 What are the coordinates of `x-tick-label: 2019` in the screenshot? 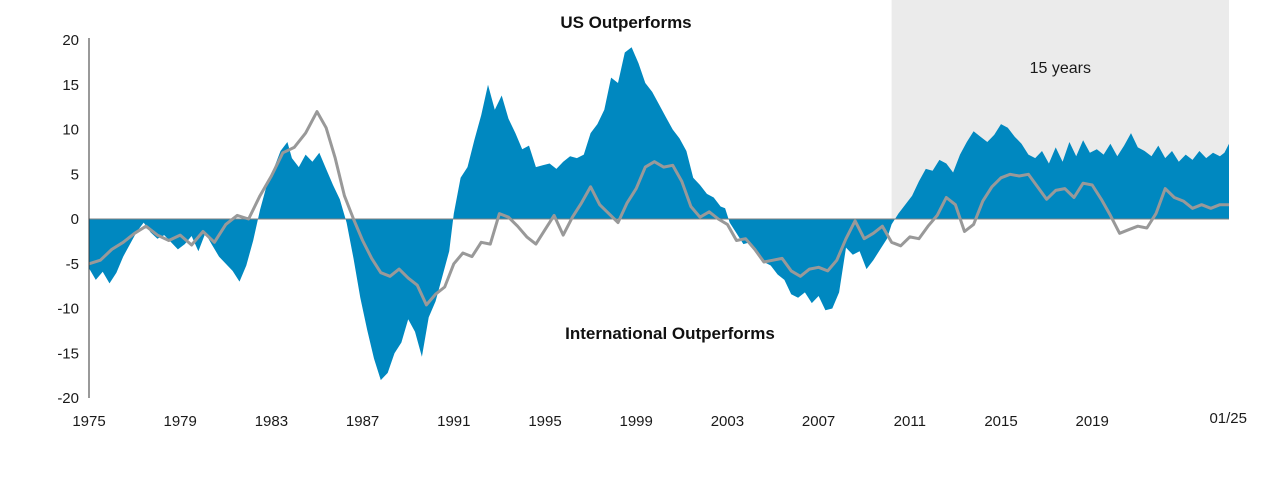 It's located at (1092, 421).